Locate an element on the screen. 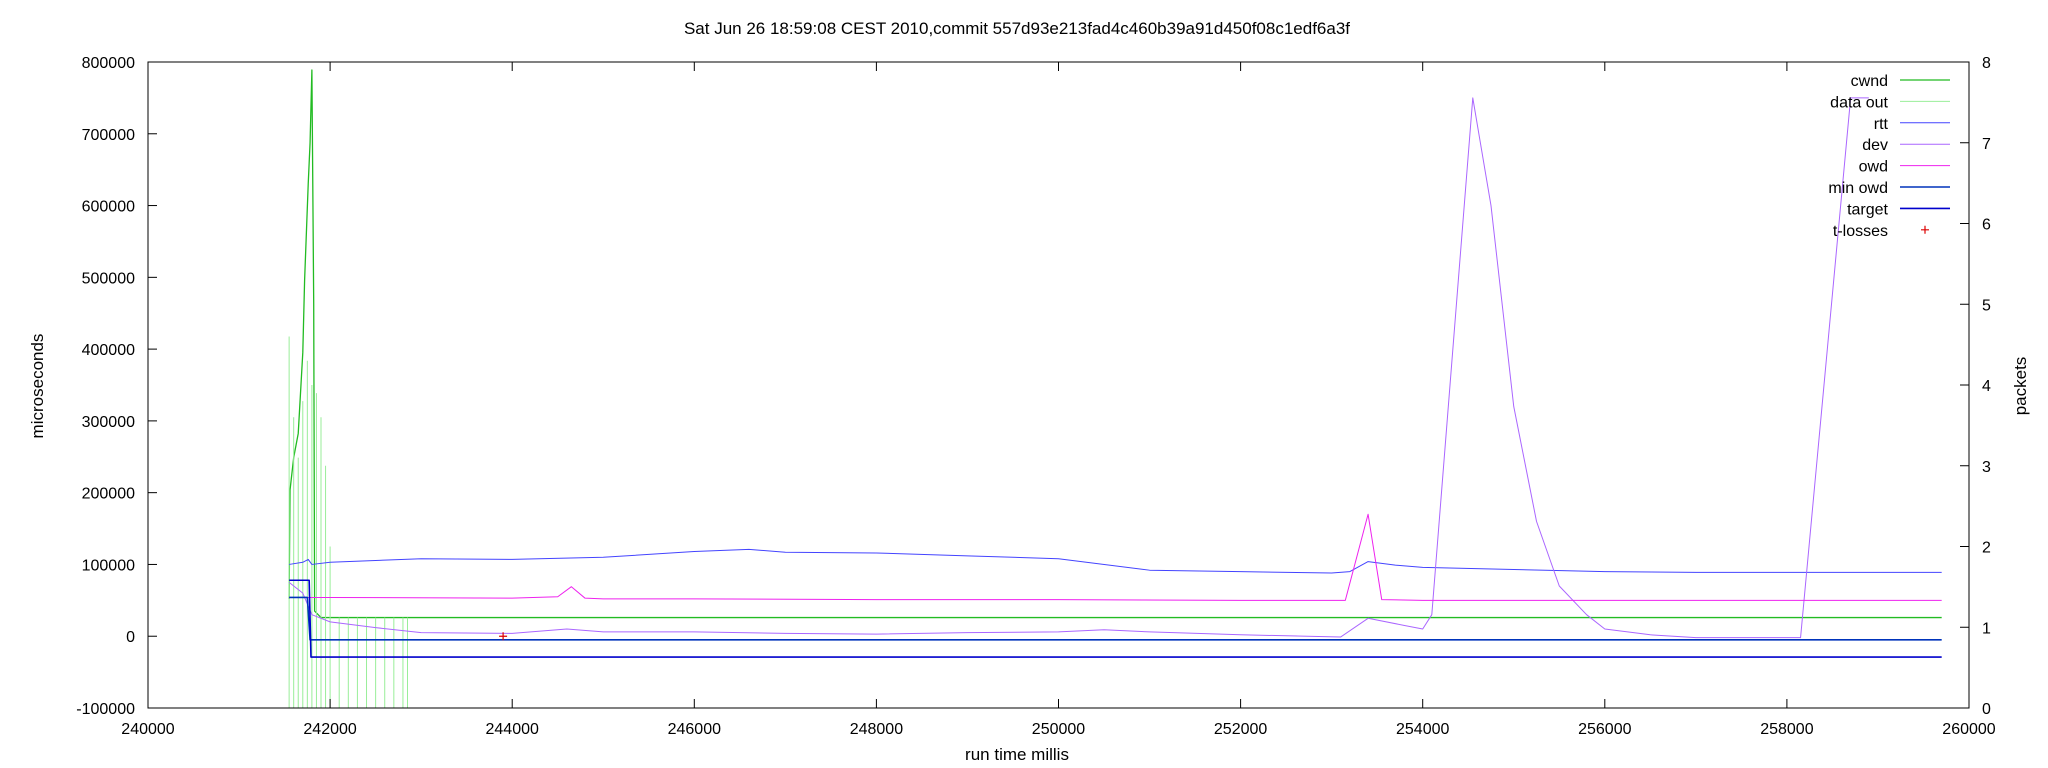 The width and height of the screenshot is (2048, 768). x-tick-label: 248000 is located at coordinates (876, 729).